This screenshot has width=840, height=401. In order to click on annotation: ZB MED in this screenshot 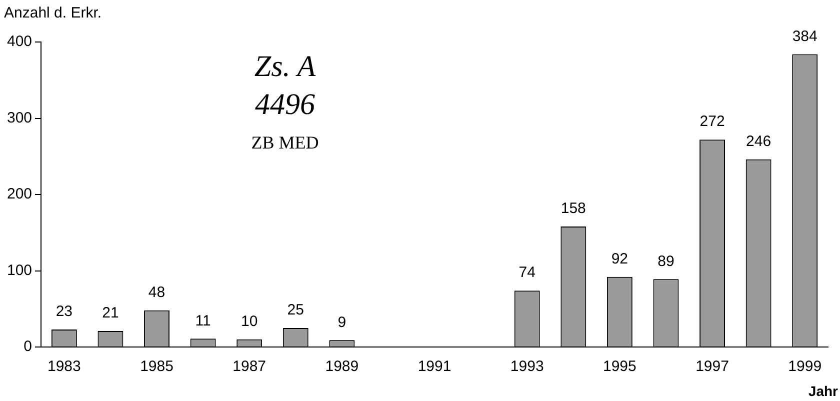, I will do `click(285, 142)`.